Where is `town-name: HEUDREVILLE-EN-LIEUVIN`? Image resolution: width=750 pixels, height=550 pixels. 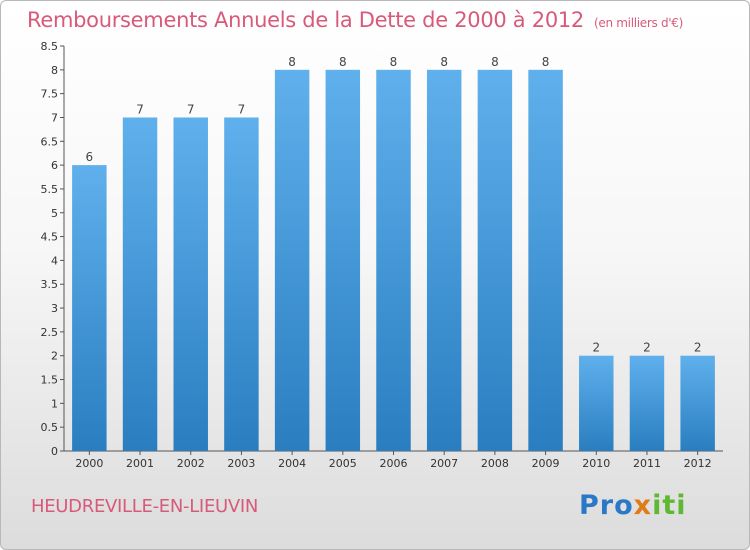
town-name: HEUDREVILLE-EN-LIEUVIN is located at coordinates (145, 506).